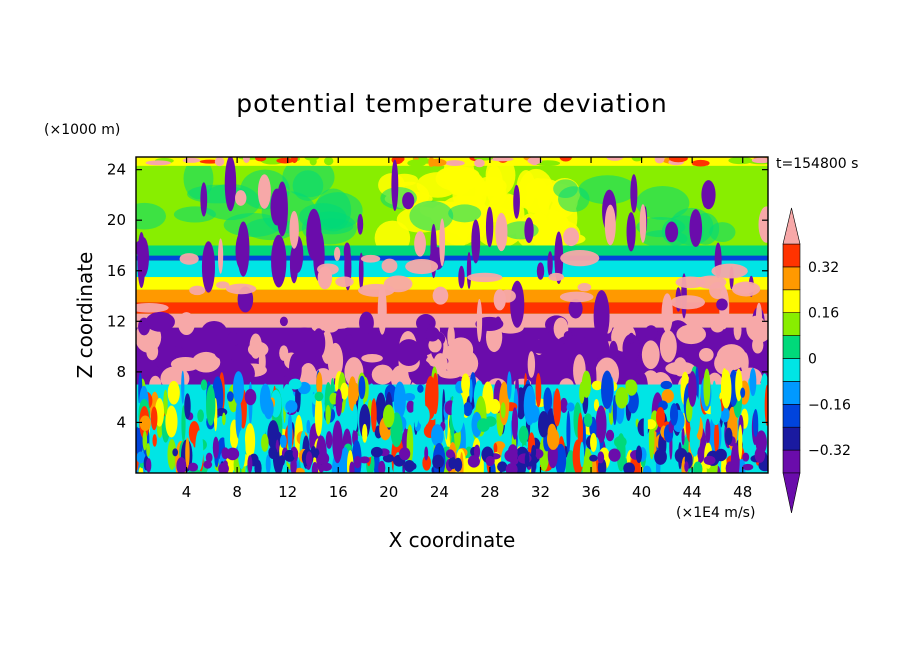 The height and width of the screenshot is (654, 904). What do you see at coordinates (439, 492) in the screenshot?
I see `x-tick-label: 24` at bounding box center [439, 492].